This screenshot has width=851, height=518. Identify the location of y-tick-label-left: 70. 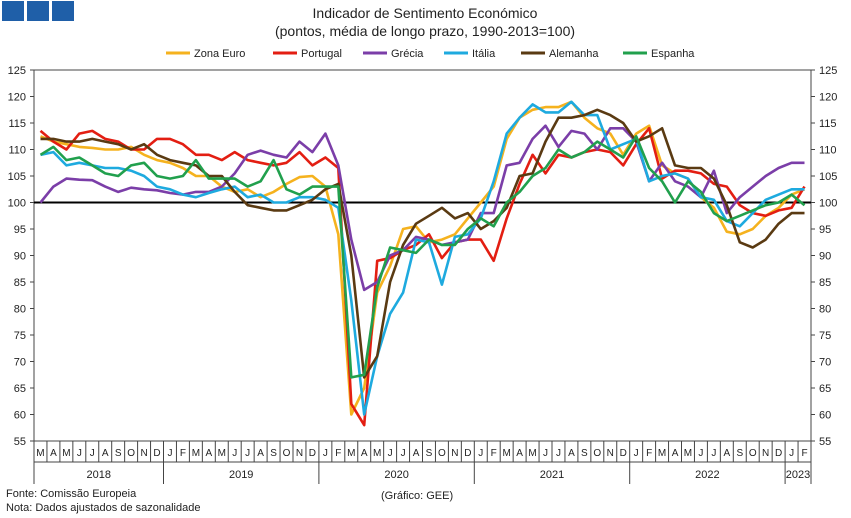
(20, 363).